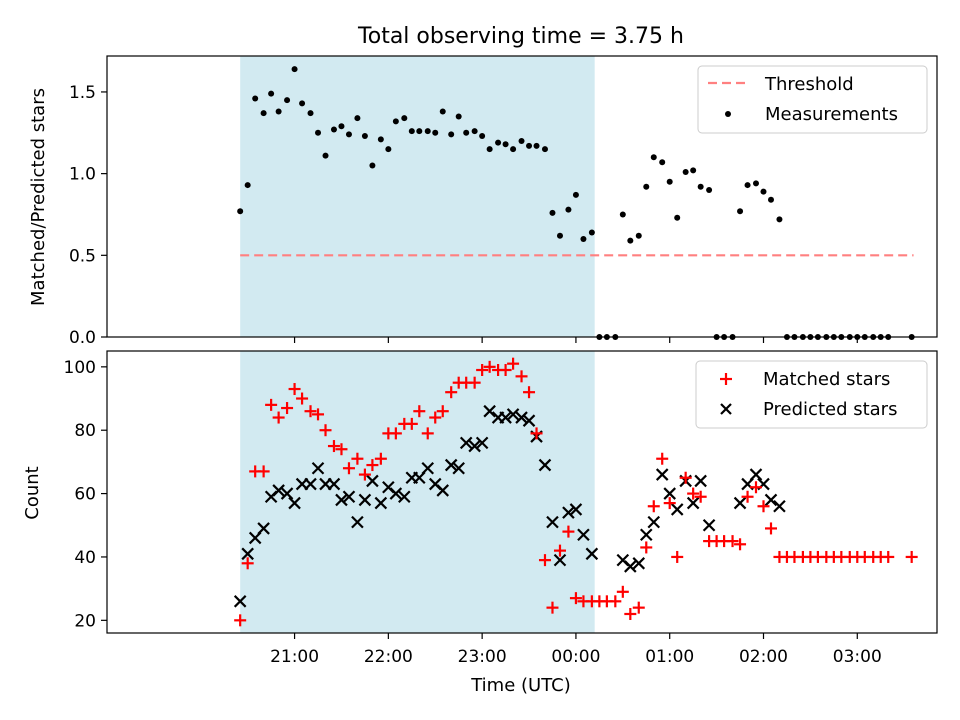 This screenshot has height=720, width=960. Describe the element at coordinates (812, 99) in the screenshot. I see `ratio-legend: Threshold Measurements` at that location.